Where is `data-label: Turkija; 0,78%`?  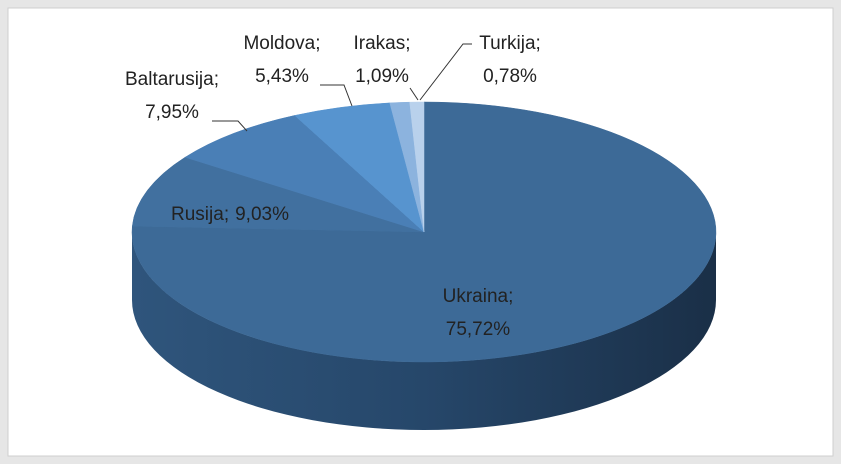 data-label: Turkija; 0,78% is located at coordinates (510, 60).